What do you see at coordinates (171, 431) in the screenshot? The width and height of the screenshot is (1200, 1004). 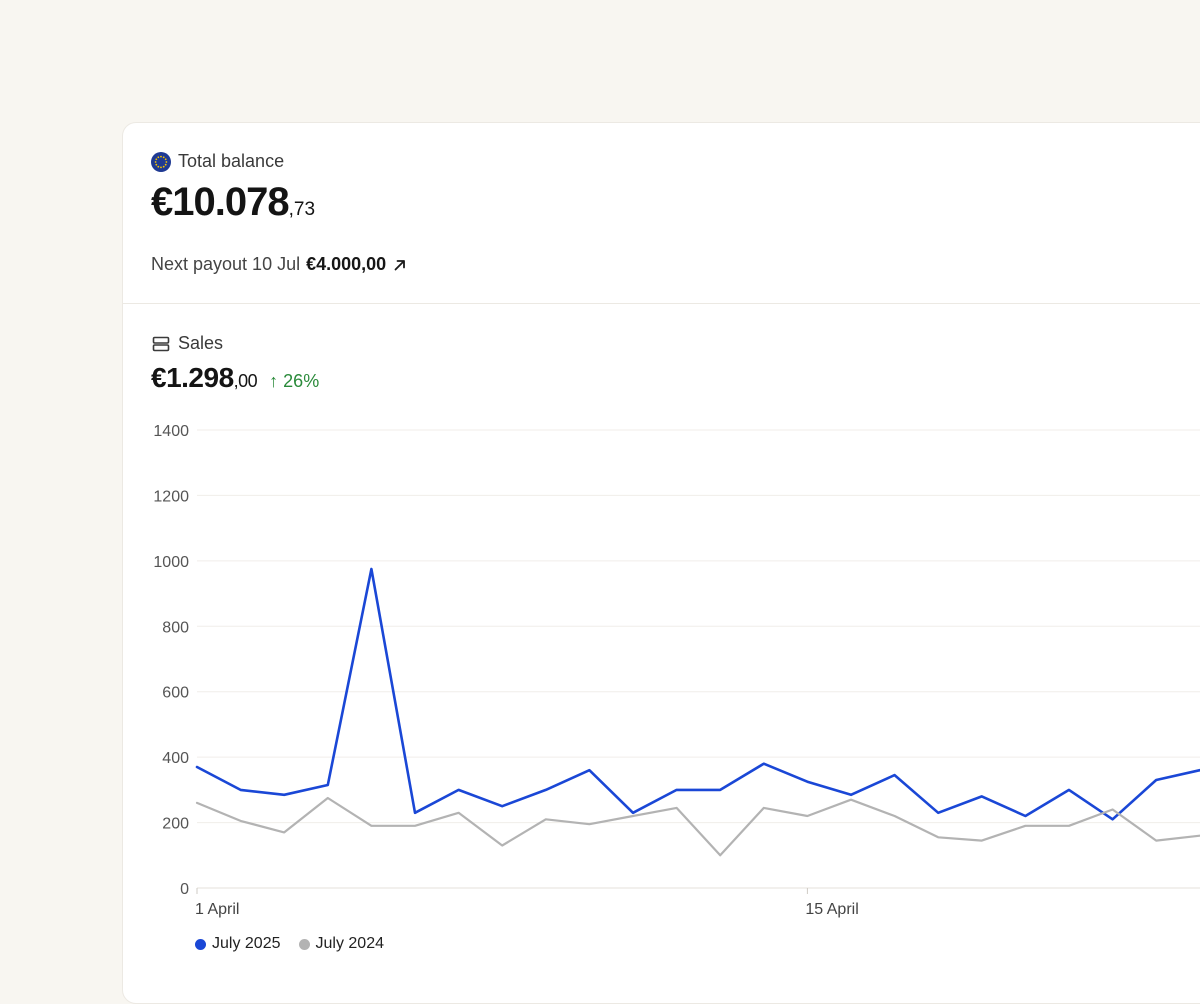 I see `y-tick-label: 1400` at bounding box center [171, 431].